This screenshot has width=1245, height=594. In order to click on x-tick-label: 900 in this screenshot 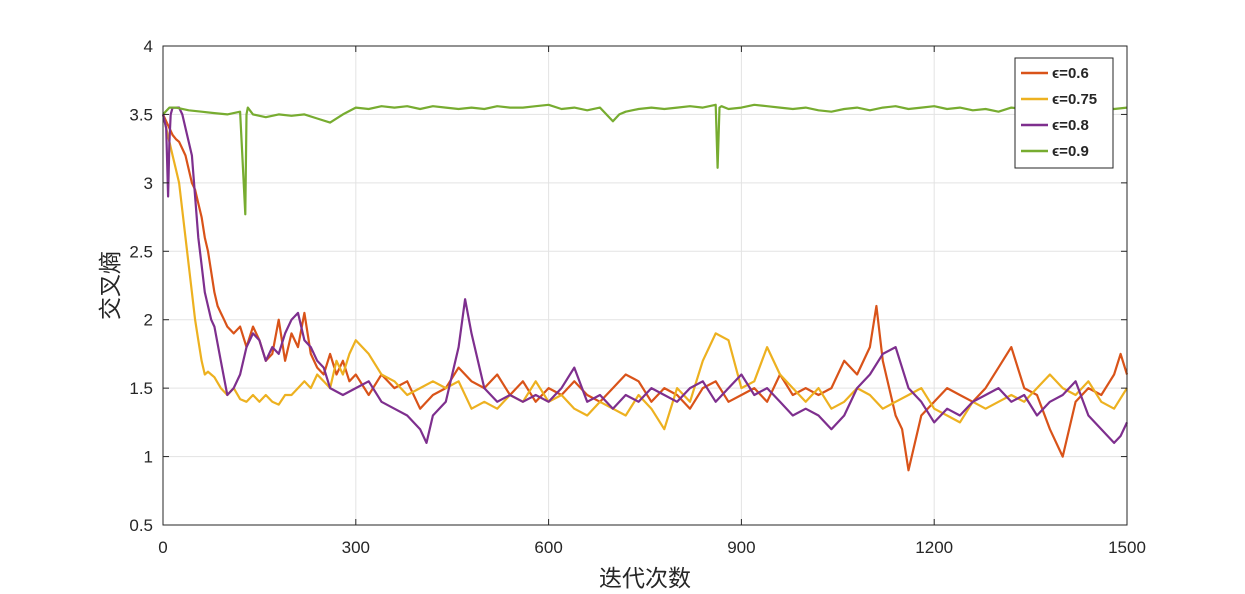, I will do `click(741, 547)`.